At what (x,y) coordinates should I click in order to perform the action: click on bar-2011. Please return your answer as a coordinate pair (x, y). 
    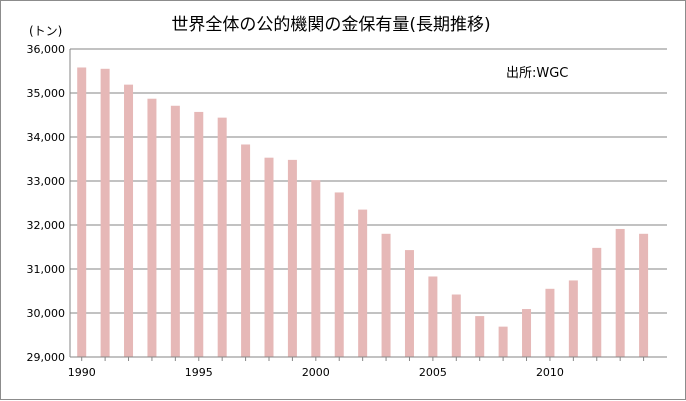
    Looking at the image, I should click on (573, 318).